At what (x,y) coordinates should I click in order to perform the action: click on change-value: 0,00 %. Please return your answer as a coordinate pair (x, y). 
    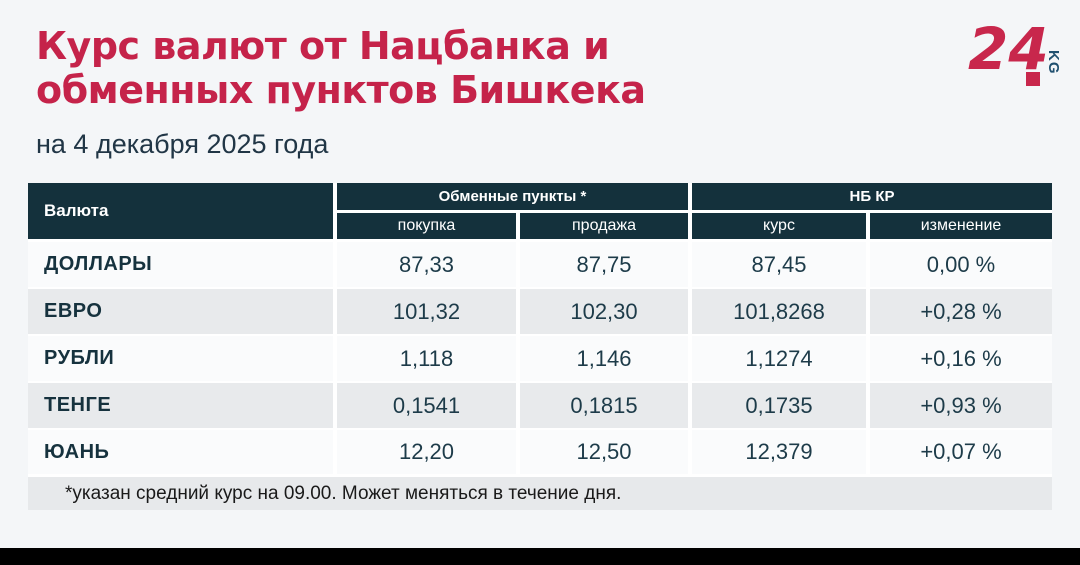
    Looking at the image, I should click on (959, 265).